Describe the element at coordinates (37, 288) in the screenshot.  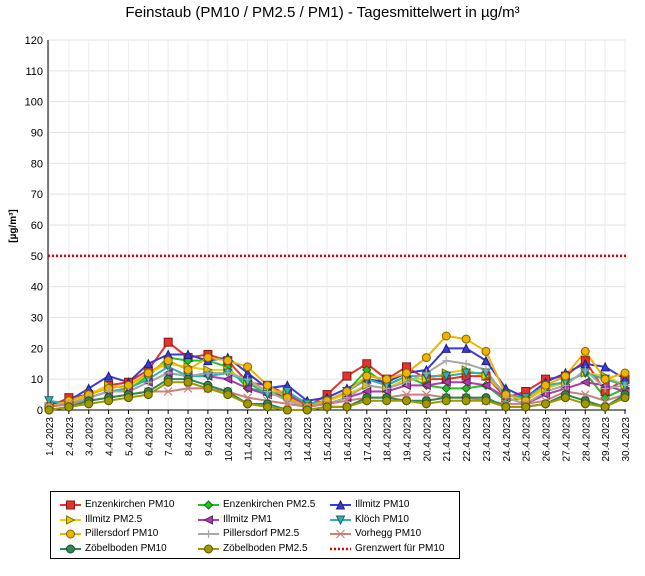
I see `y-tick-label: 40` at that location.